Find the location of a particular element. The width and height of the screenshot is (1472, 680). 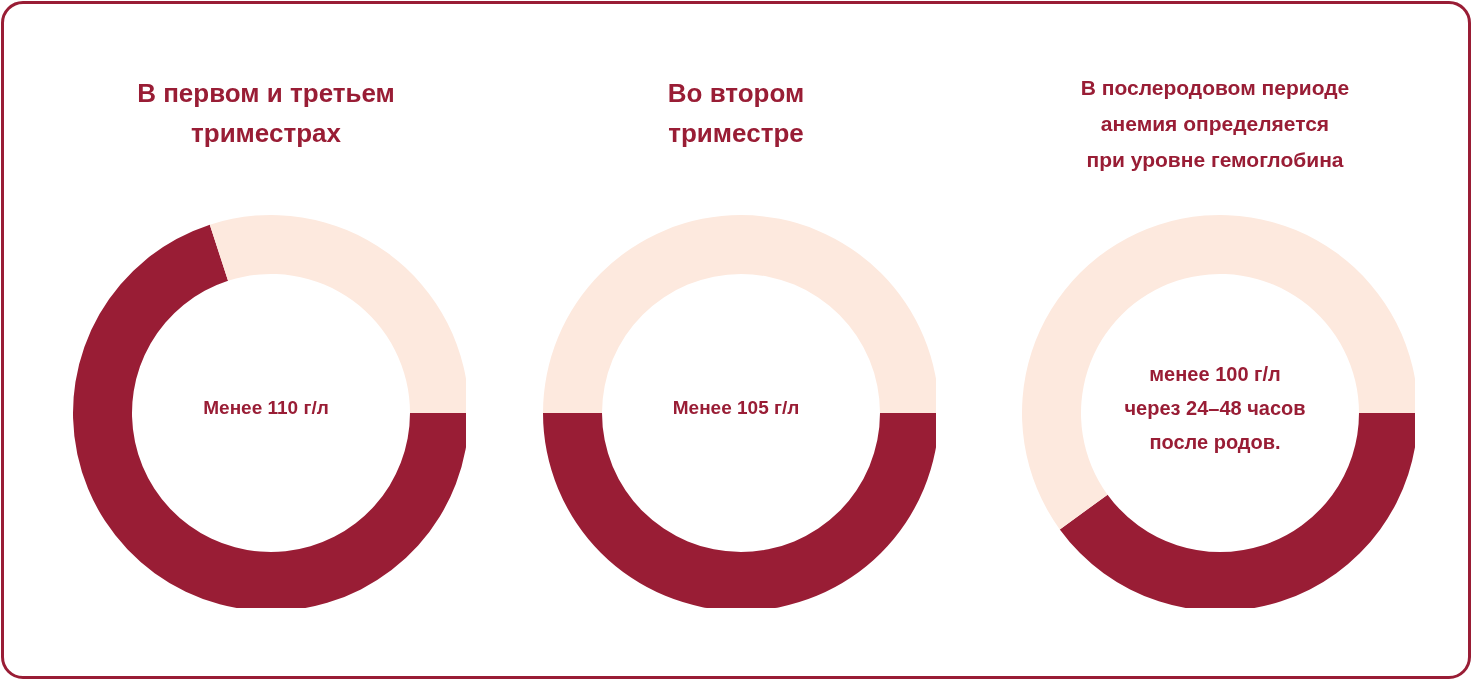

text: Менее 110 г/л is located at coordinates (266, 408).